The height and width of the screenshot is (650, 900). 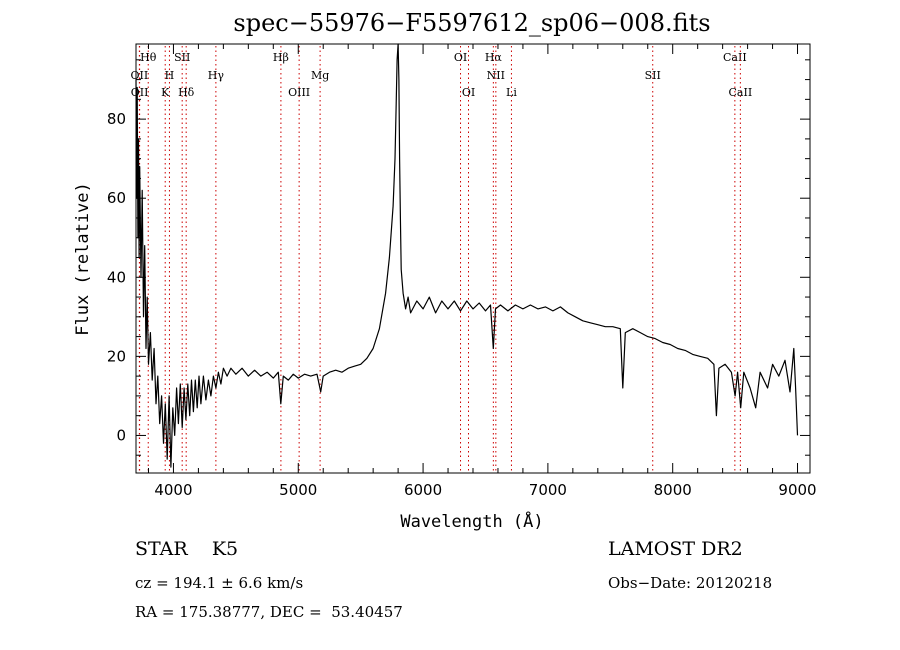 What do you see at coordinates (116, 277) in the screenshot?
I see `y-tick-label: 40` at bounding box center [116, 277].